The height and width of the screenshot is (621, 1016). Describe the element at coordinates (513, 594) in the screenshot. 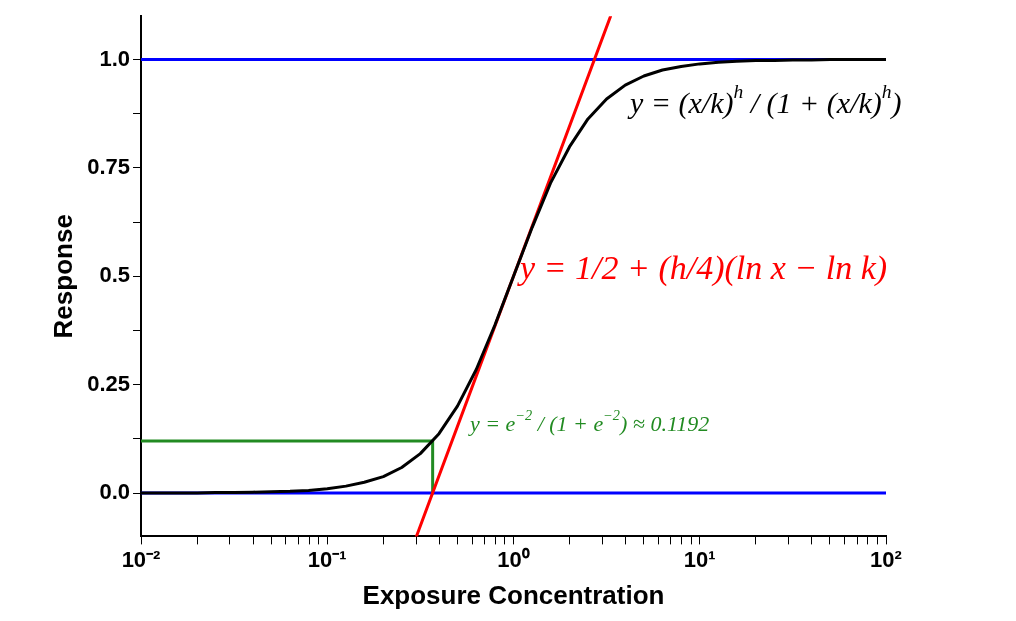

I see `x-axis-title: Exposure Concentration` at that location.